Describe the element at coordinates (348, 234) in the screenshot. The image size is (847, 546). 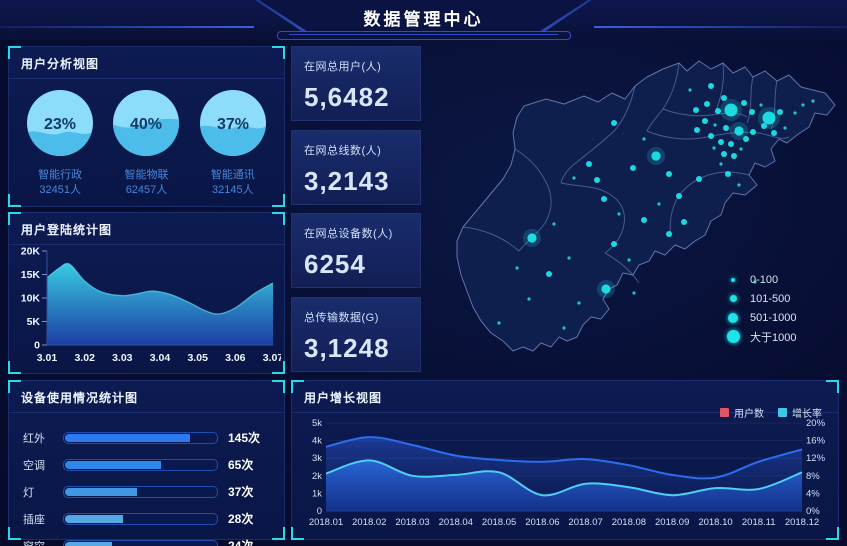
I see `kpi-label: 在网总设备数(人)` at that location.